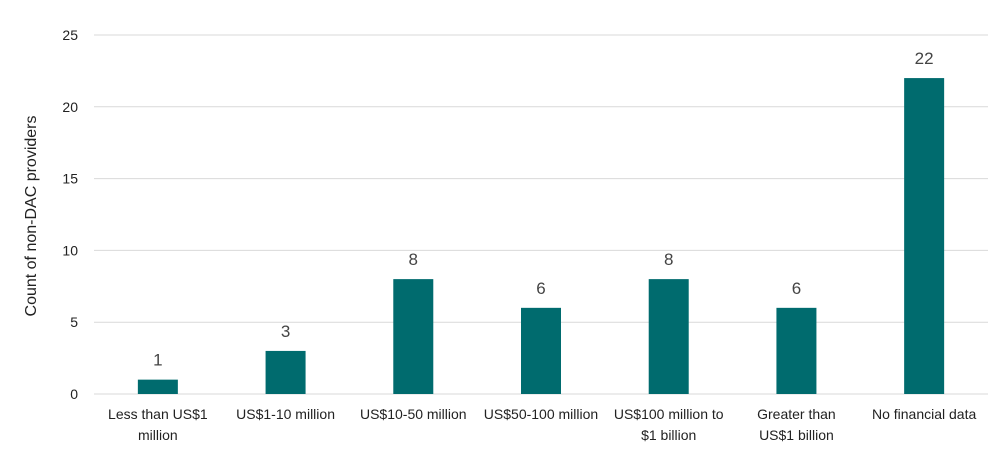 The image size is (1000, 454). I want to click on data-label: 3, so click(285, 331).